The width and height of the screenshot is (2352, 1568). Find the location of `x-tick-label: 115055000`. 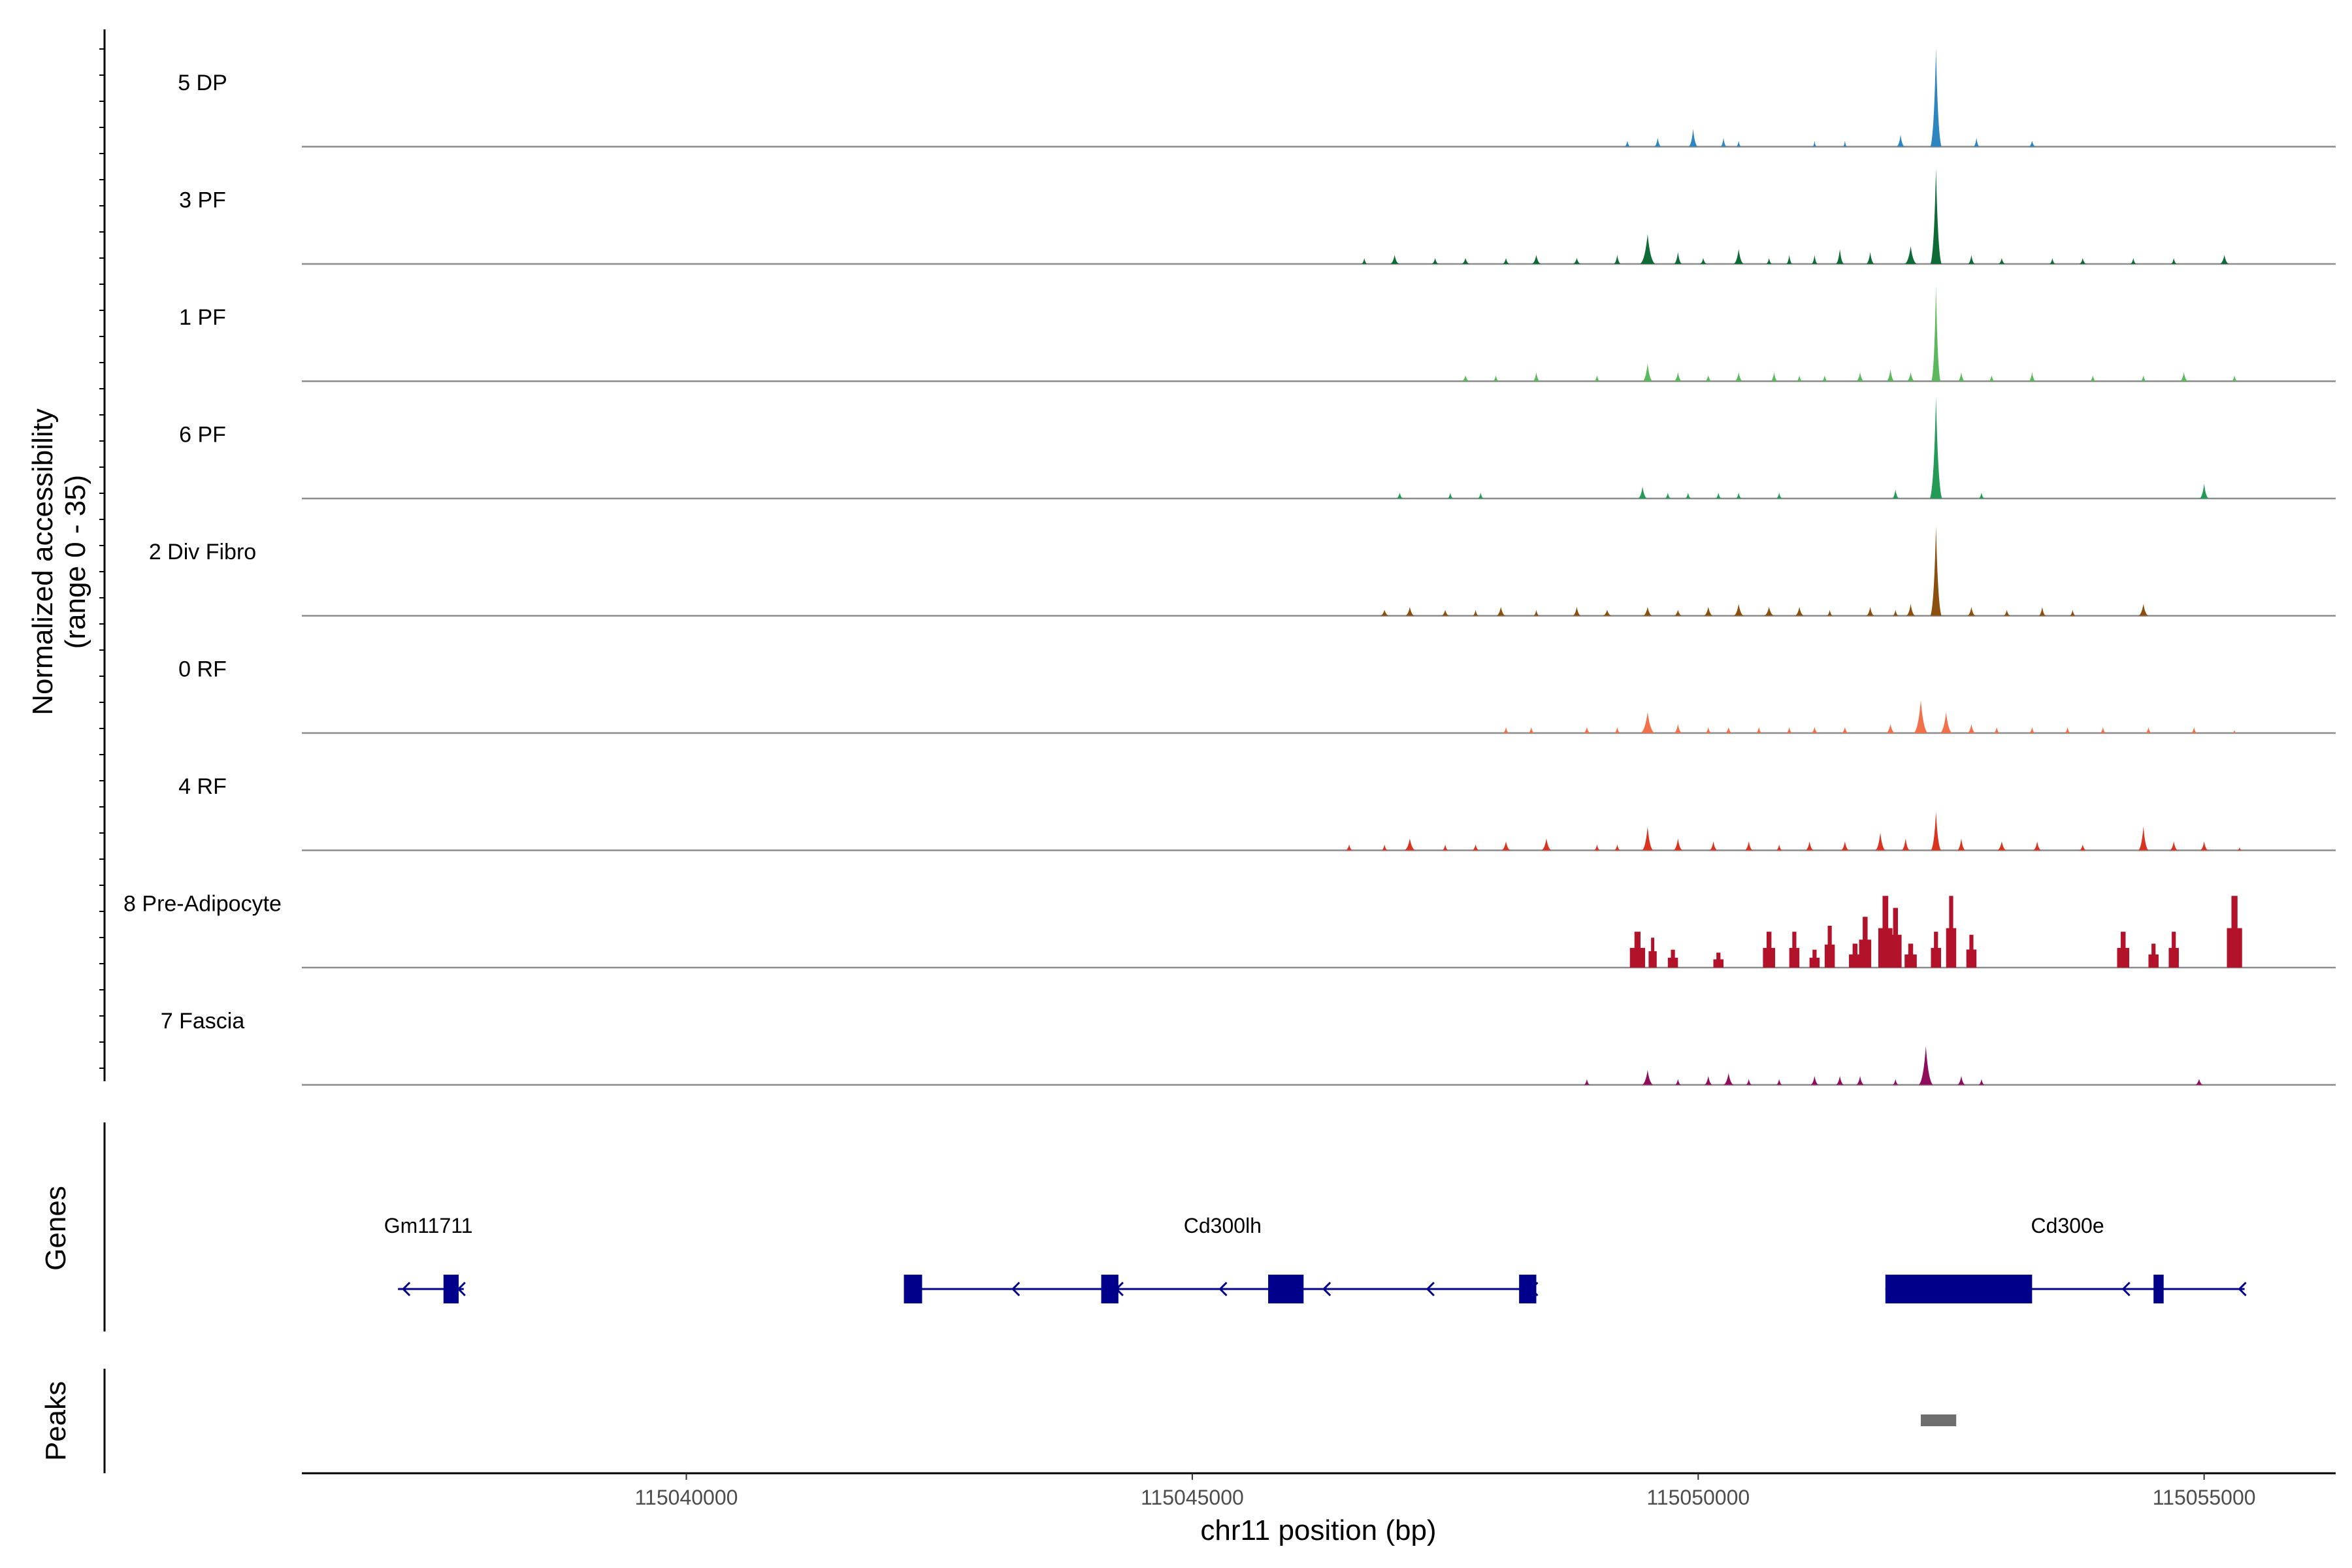

x-tick-label: 115055000 is located at coordinates (2204, 1497).